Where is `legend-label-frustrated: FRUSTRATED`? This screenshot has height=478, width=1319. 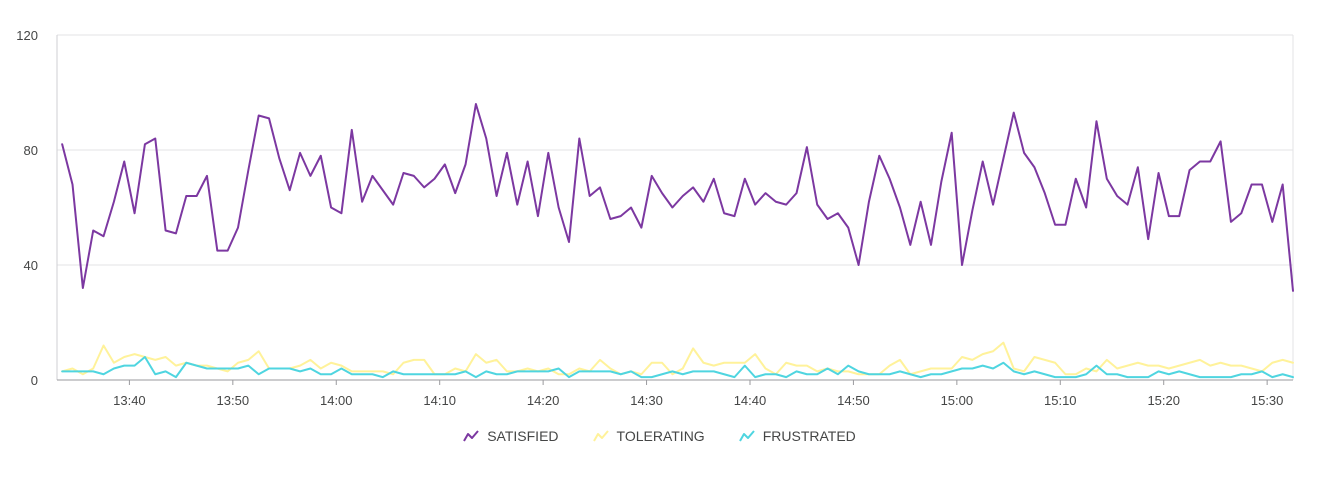 legend-label-frustrated: FRUSTRATED is located at coordinates (809, 436).